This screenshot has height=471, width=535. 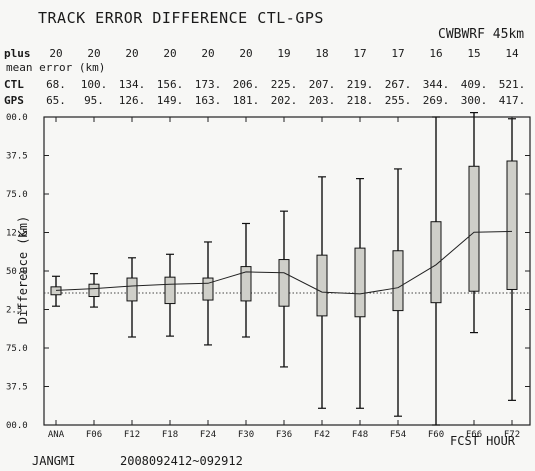 What do you see at coordinates (246, 84) in the screenshot?
I see `ctl-value: 206.` at bounding box center [246, 84].